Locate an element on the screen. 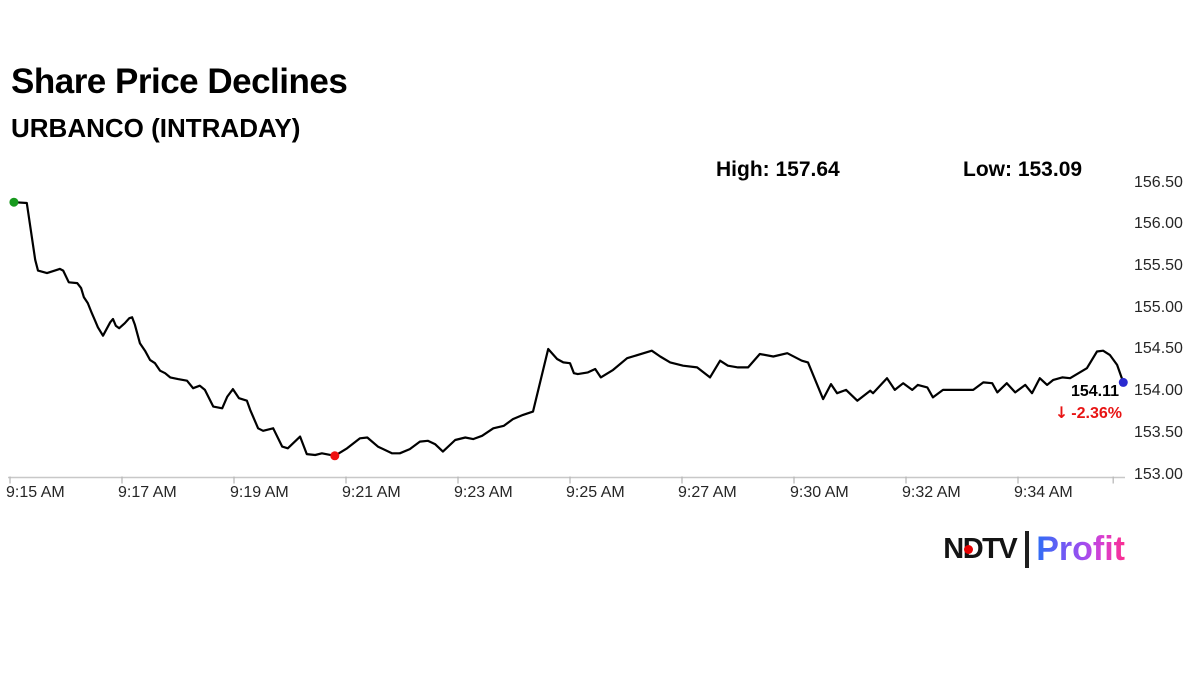 This screenshot has width=1200, height=674. low-stat: Low: 153.09 is located at coordinates (1023, 169).